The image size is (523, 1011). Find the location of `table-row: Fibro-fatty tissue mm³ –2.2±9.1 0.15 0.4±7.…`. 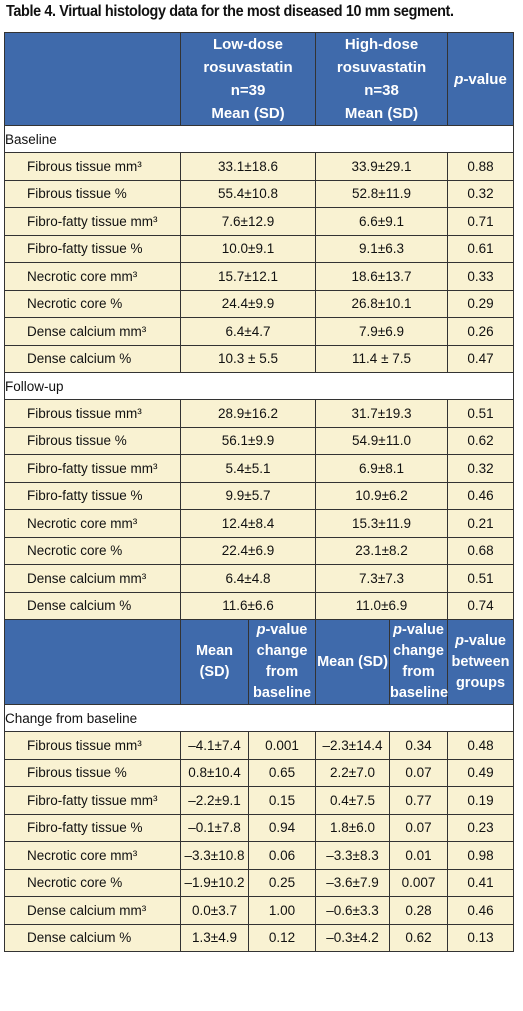

table-row: Fibro-fatty tissue mm³ –2.2±9.1 0.15 0.4±7.… is located at coordinates (259, 800).